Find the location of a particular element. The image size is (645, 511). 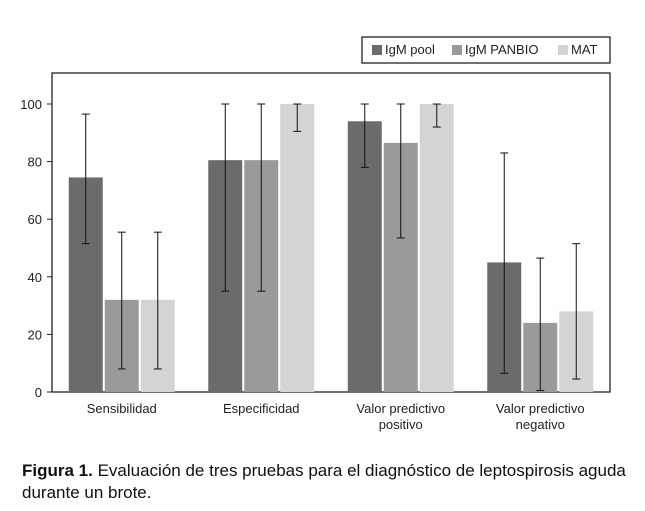

legend-box is located at coordinates (486, 50).